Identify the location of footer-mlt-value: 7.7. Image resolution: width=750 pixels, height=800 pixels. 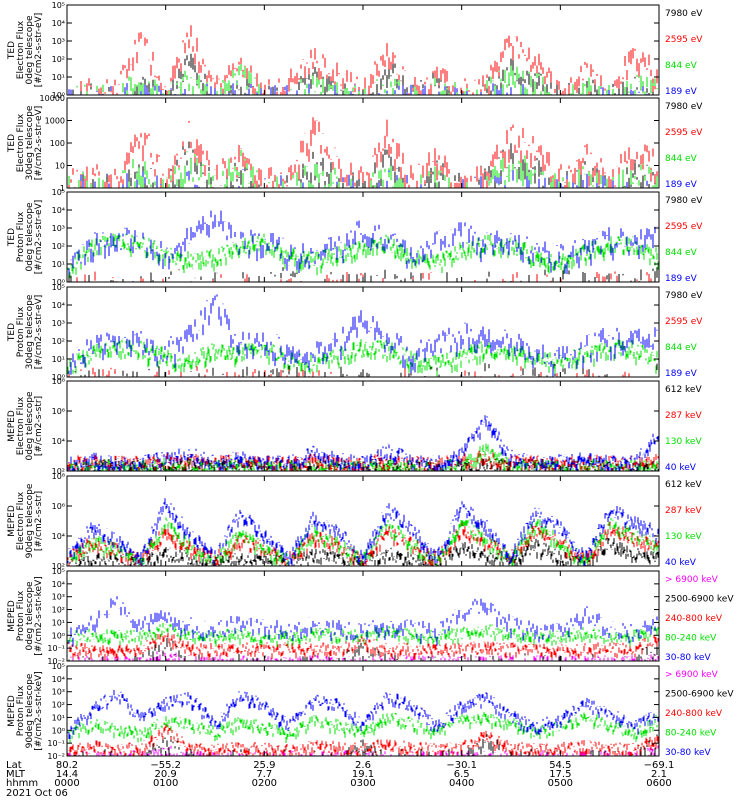
(264, 774).